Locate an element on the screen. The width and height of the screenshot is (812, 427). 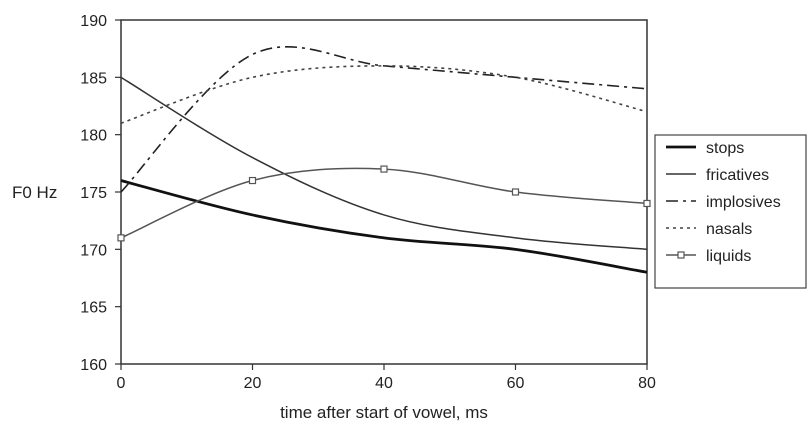
legend-label-stops: stops is located at coordinates (725, 148).